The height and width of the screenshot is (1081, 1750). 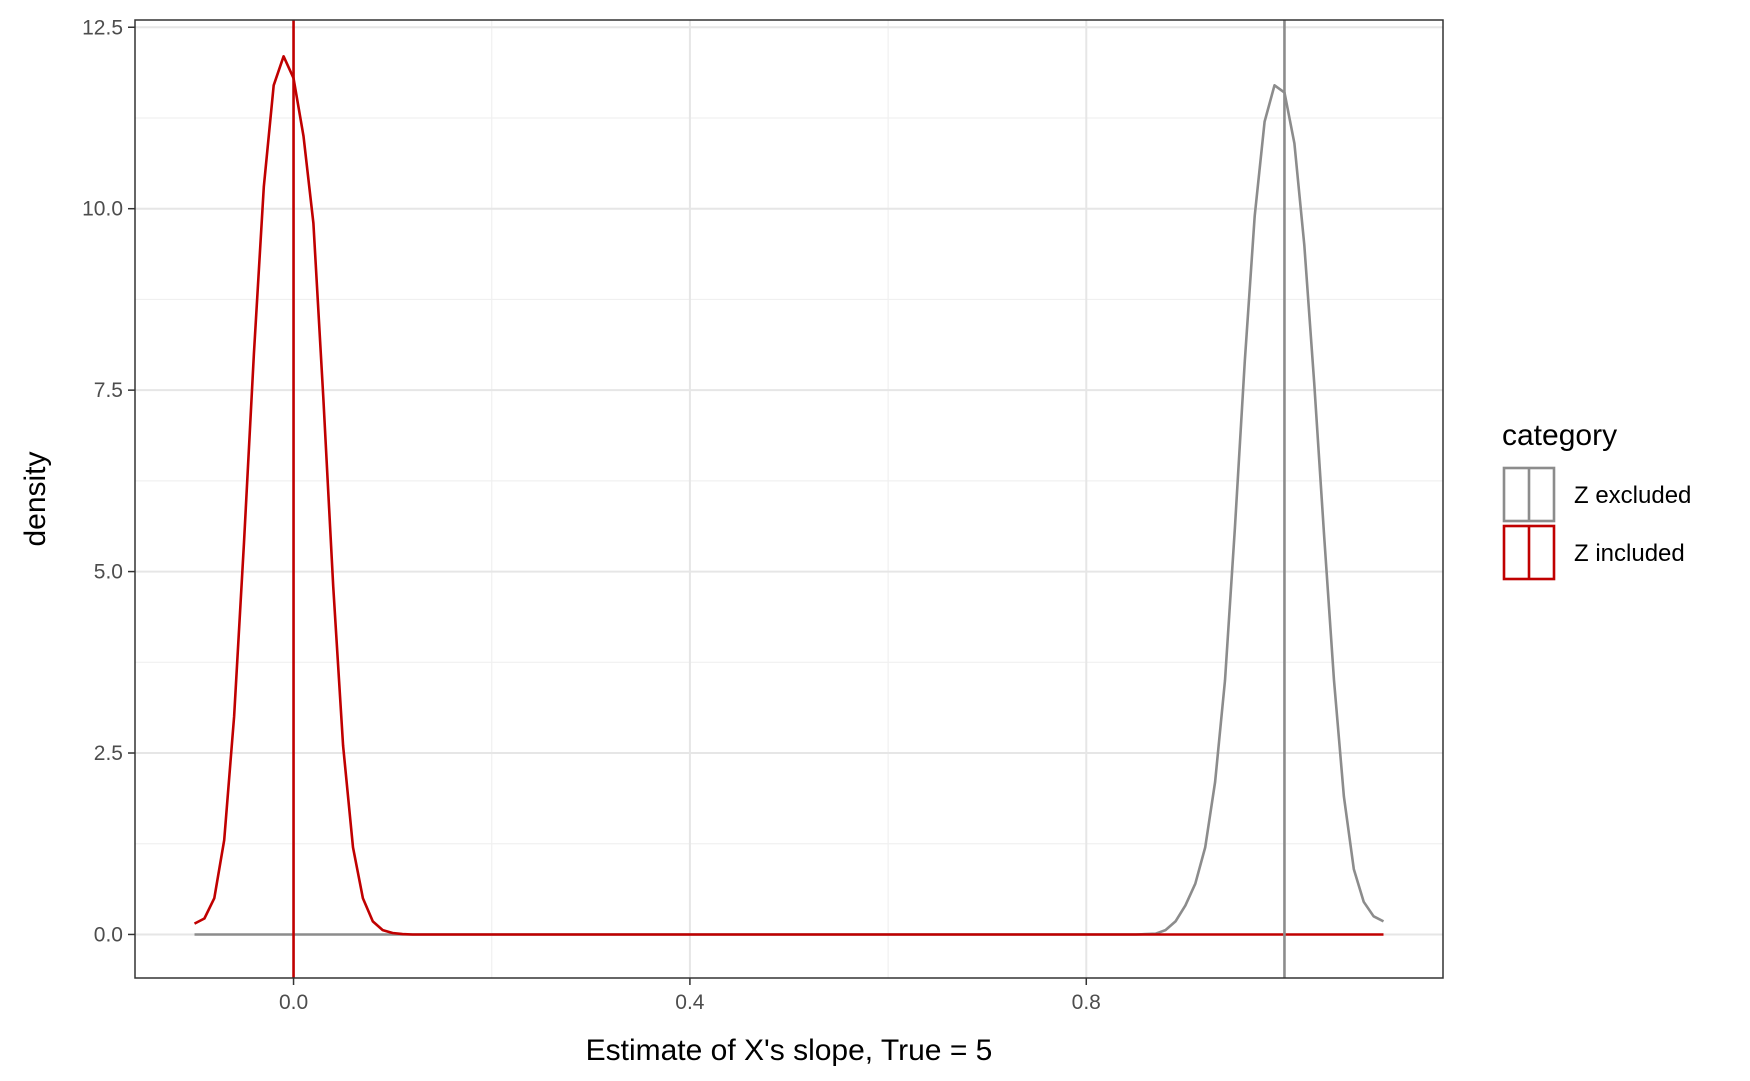 I want to click on legend: category Z excluded Z included, so click(x=1596, y=500).